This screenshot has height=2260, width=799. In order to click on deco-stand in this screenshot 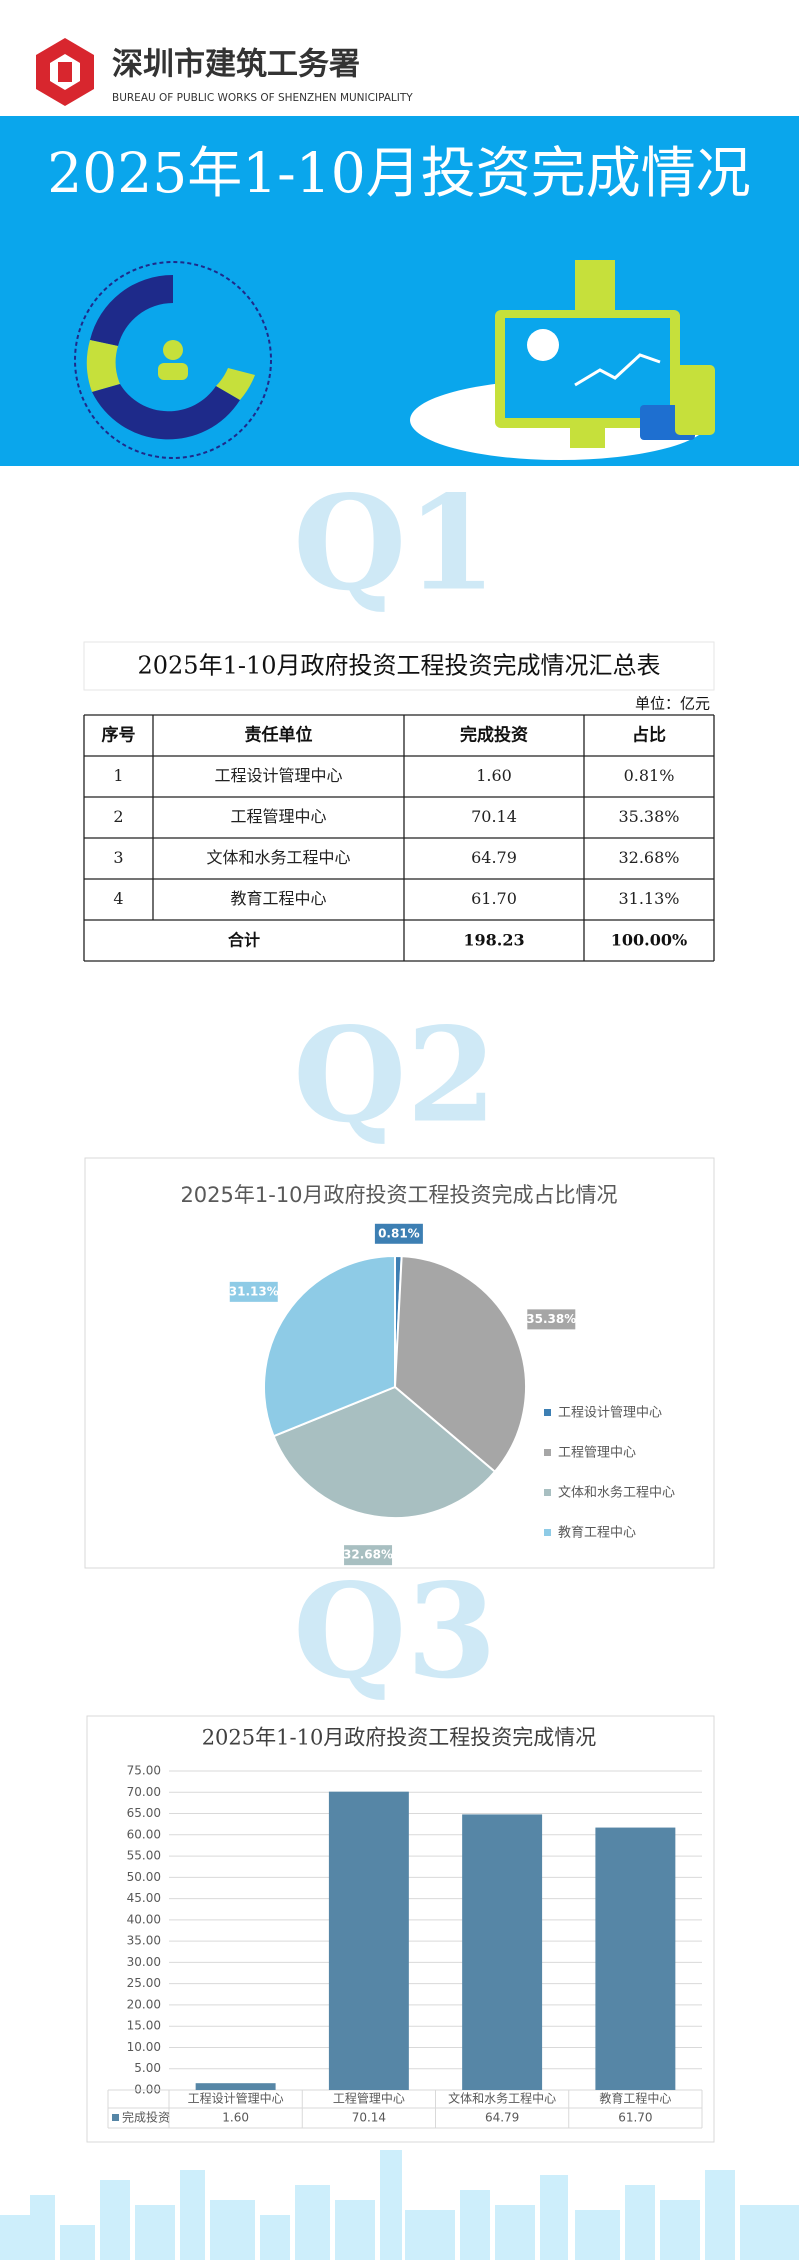, I will do `click(587, 438)`.